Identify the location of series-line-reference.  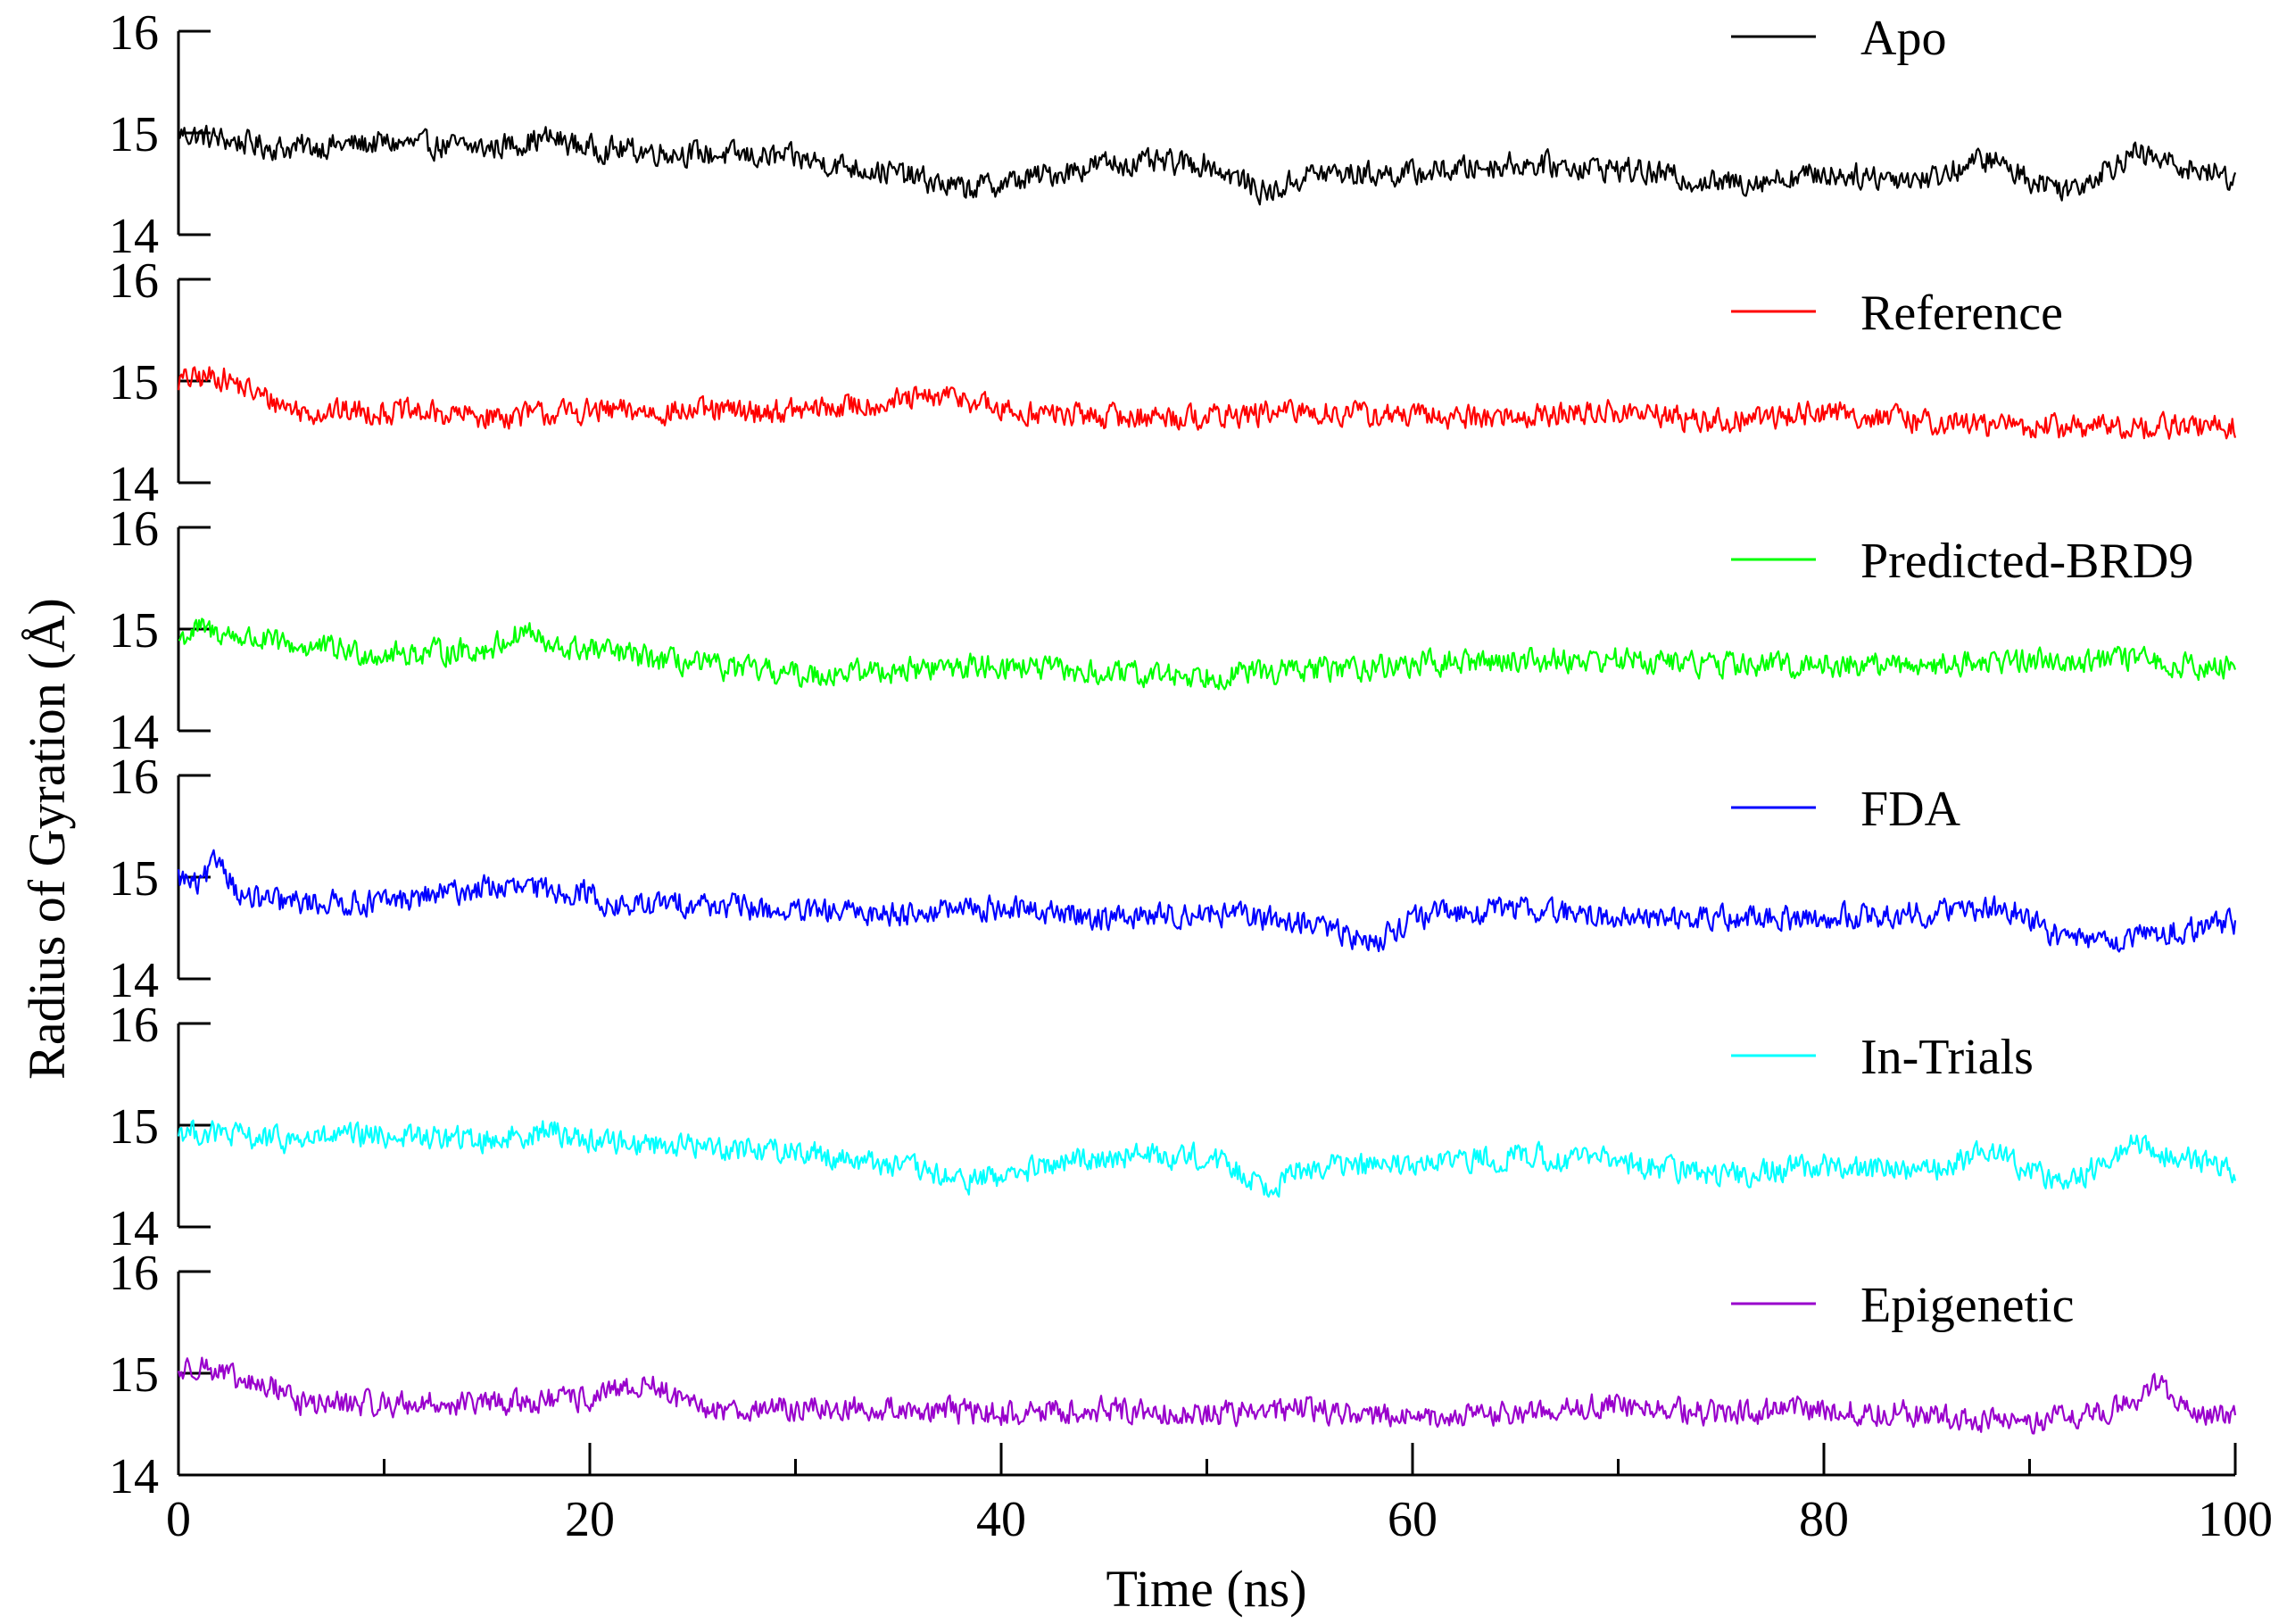
(1207, 403).